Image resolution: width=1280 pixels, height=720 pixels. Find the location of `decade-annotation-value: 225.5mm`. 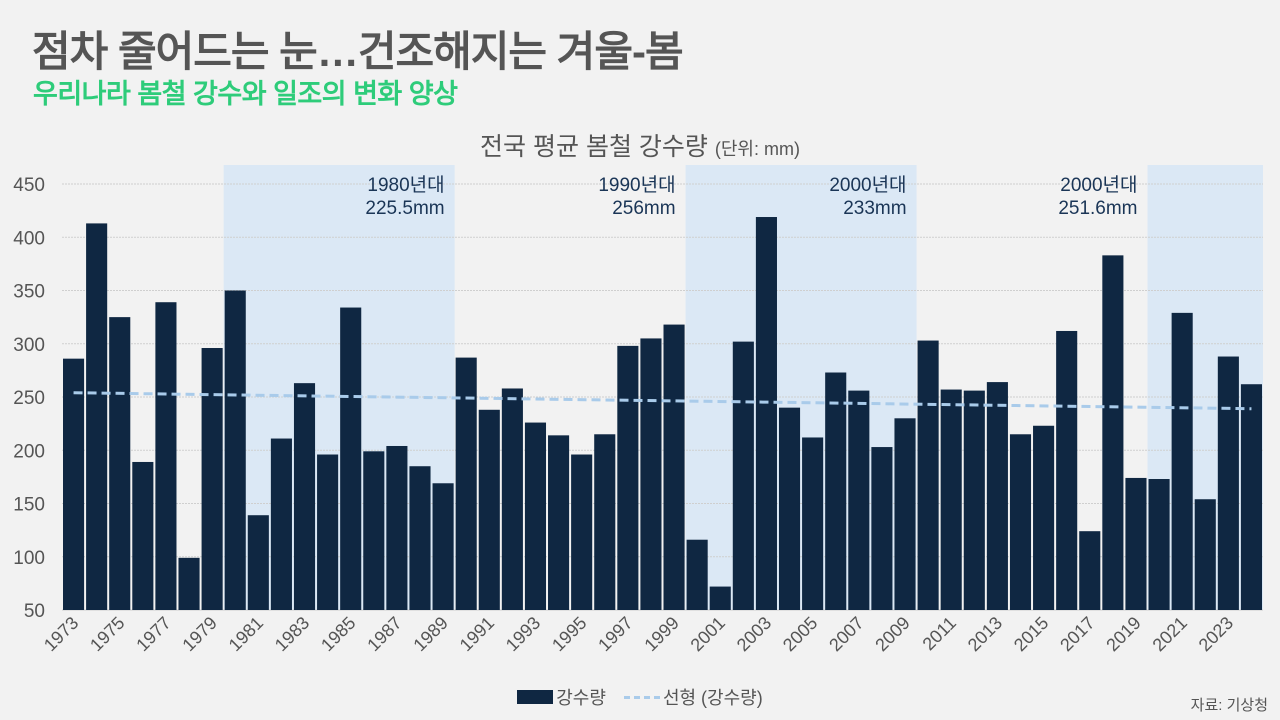

decade-annotation-value: 225.5mm is located at coordinates (404, 208).